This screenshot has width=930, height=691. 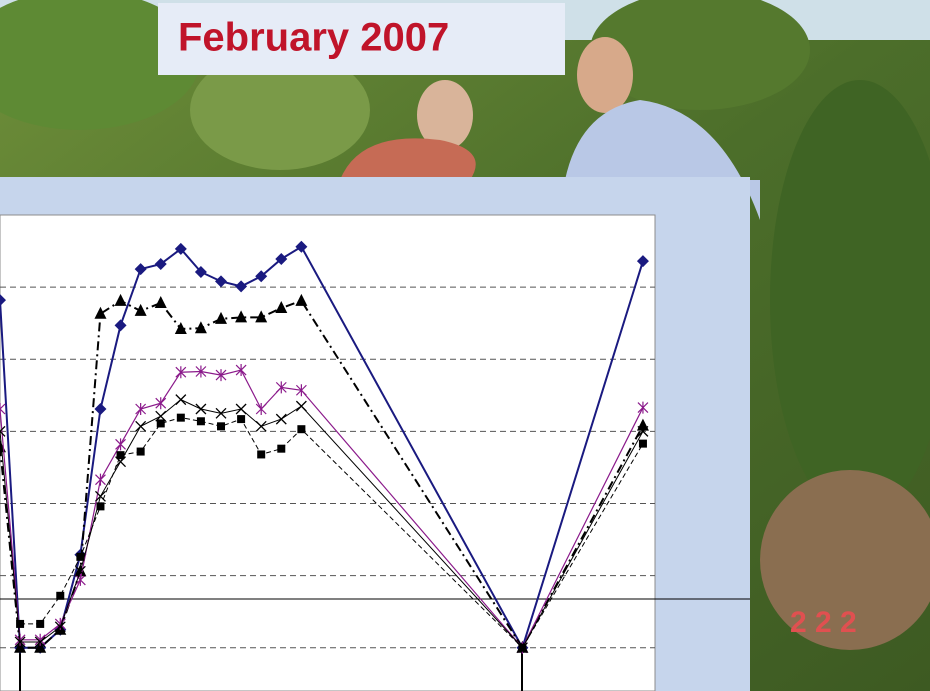 I want to click on slide-title: February 2007, so click(x=313, y=38).